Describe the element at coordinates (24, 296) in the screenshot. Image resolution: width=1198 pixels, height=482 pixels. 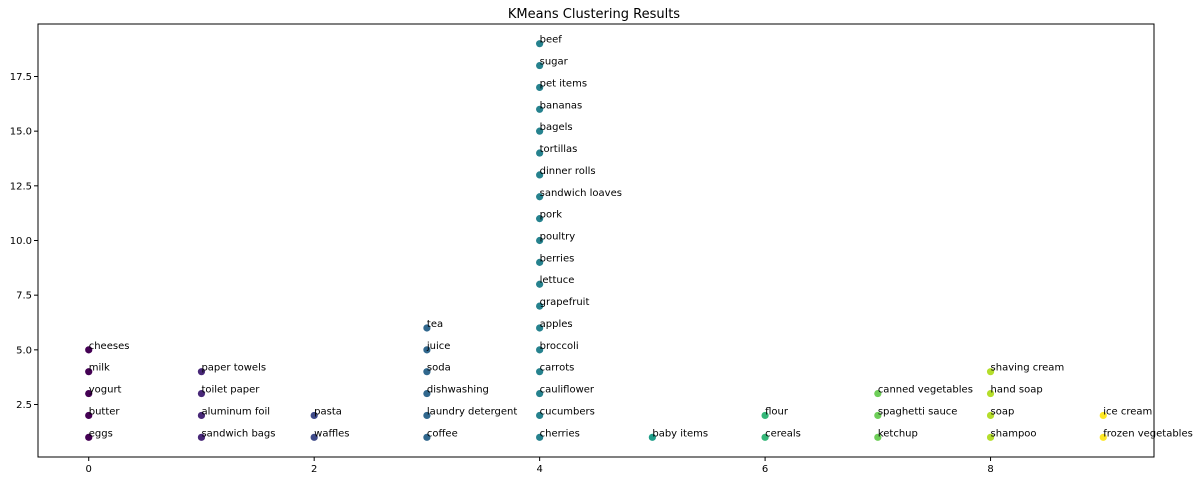
I see `y-tick-label: 7.5` at that location.